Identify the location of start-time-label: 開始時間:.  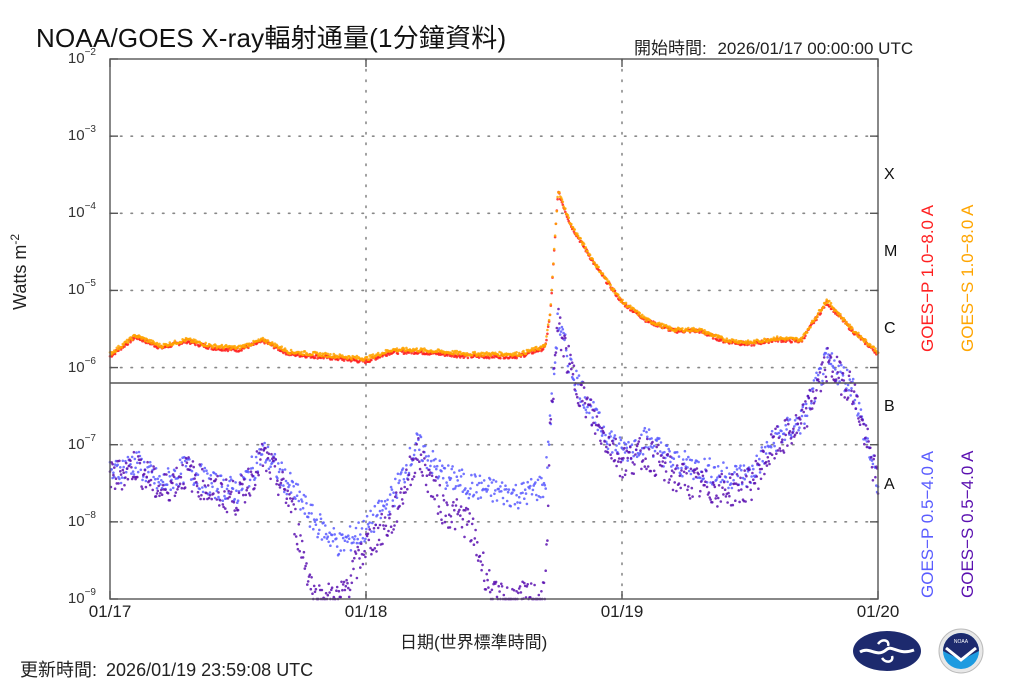
(670, 48).